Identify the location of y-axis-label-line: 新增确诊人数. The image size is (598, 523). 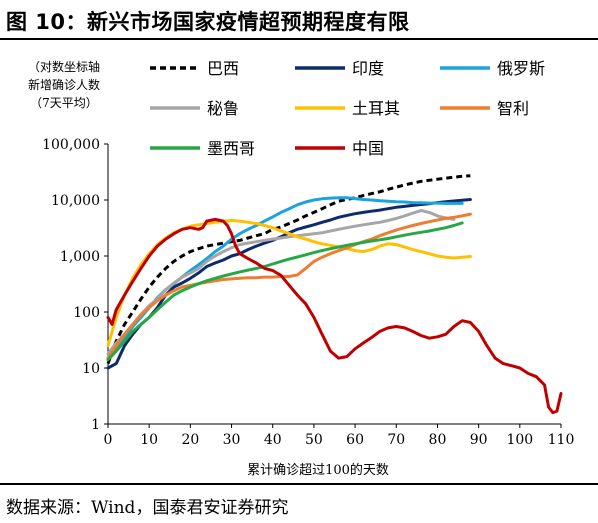
(64, 84).